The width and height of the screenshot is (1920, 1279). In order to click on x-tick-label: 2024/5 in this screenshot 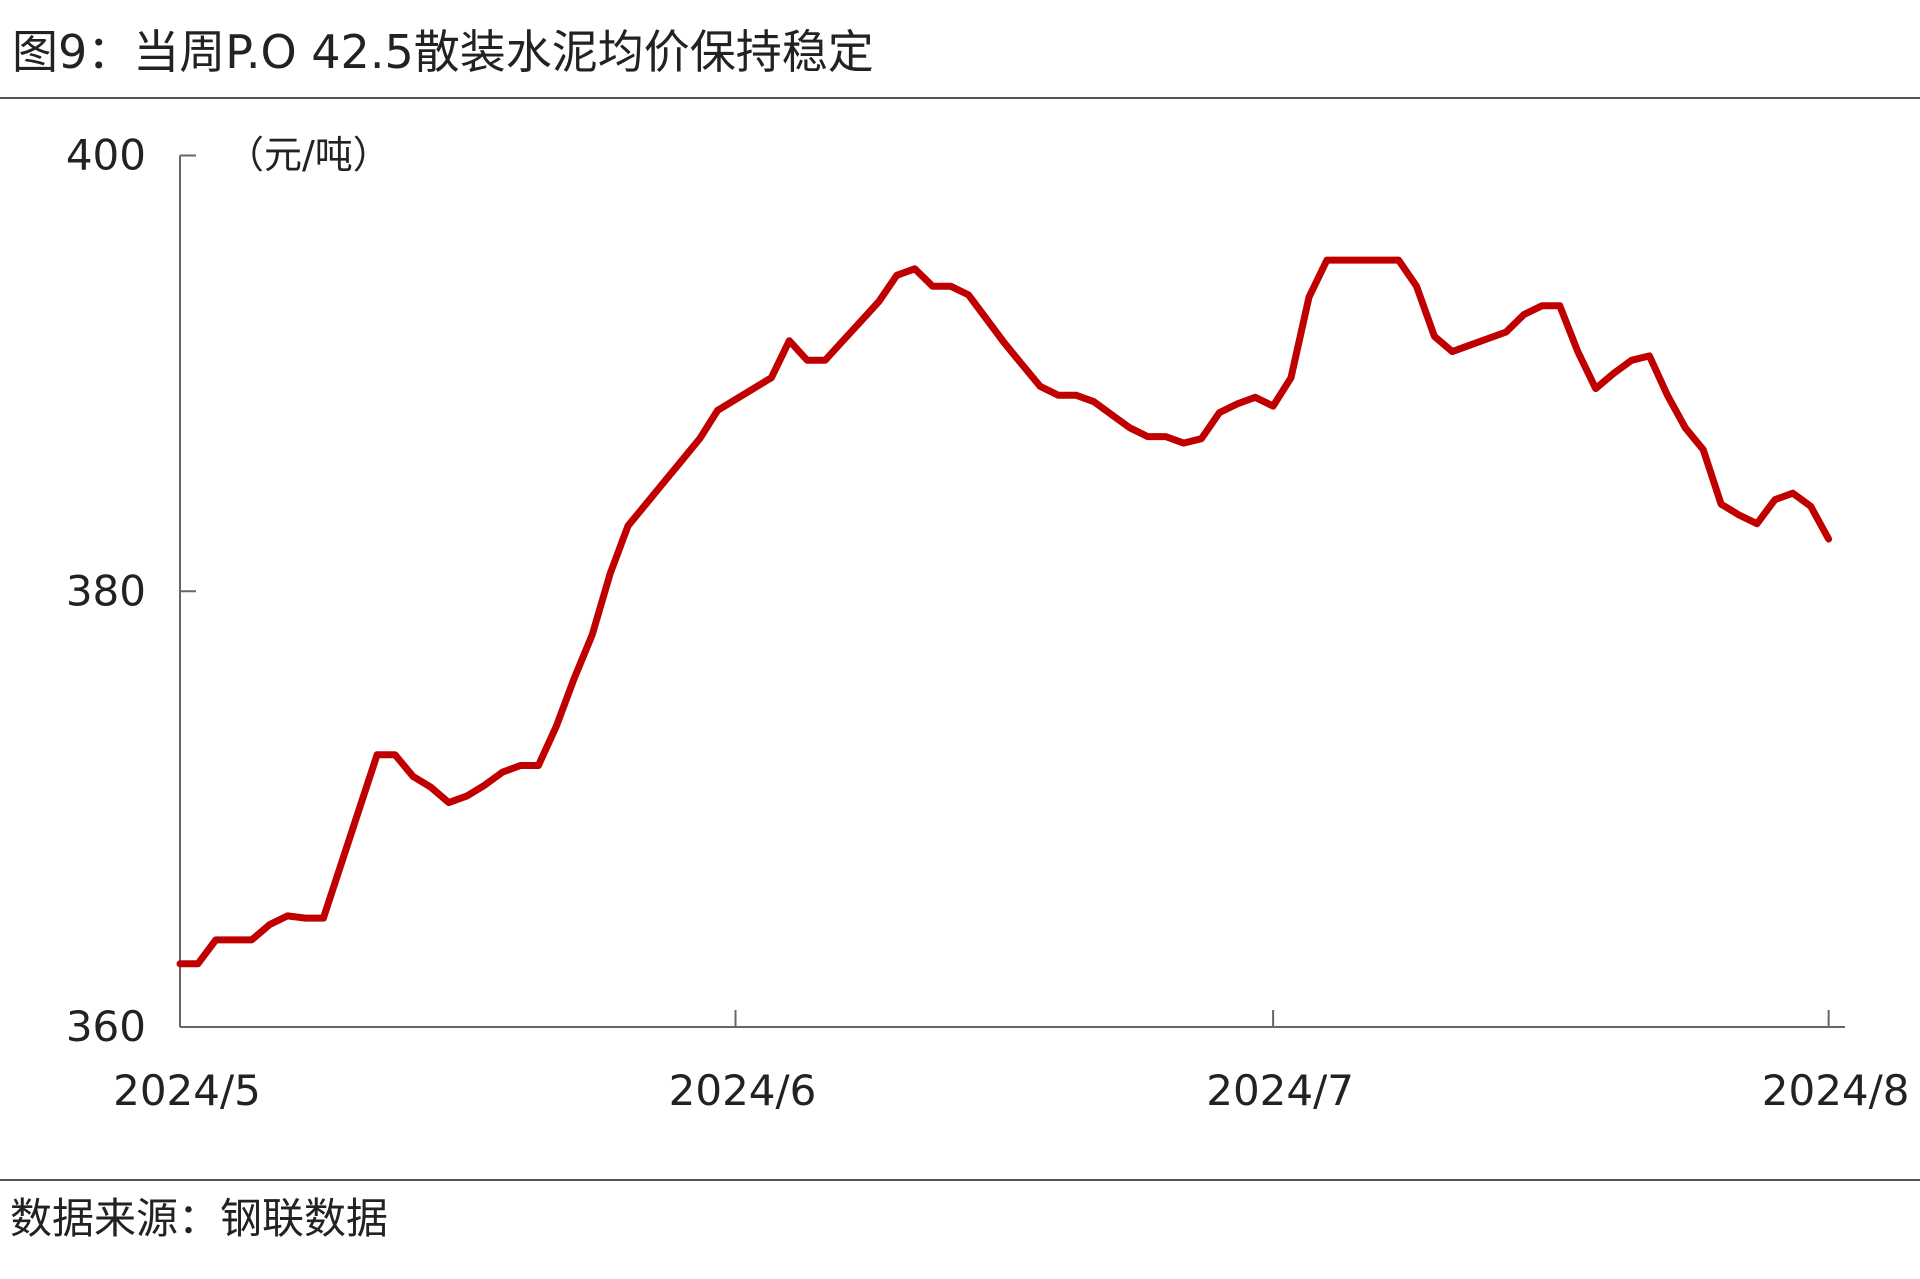, I will do `click(187, 1090)`.